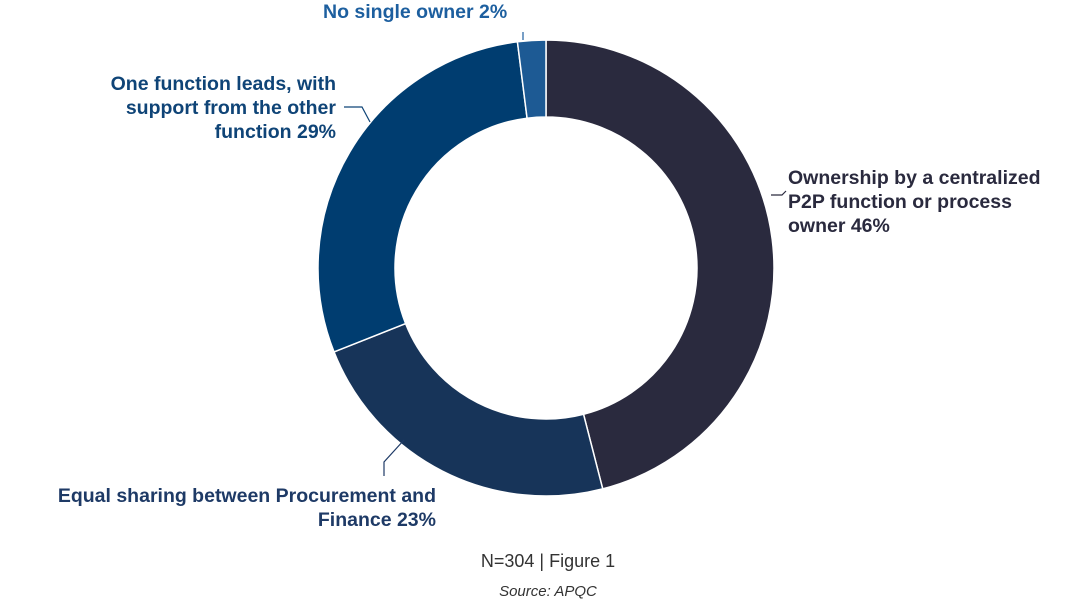 Image resolution: width=1080 pixels, height=610 pixels. What do you see at coordinates (900, 202) in the screenshot?
I see `label-line: P2P function or process` at bounding box center [900, 202].